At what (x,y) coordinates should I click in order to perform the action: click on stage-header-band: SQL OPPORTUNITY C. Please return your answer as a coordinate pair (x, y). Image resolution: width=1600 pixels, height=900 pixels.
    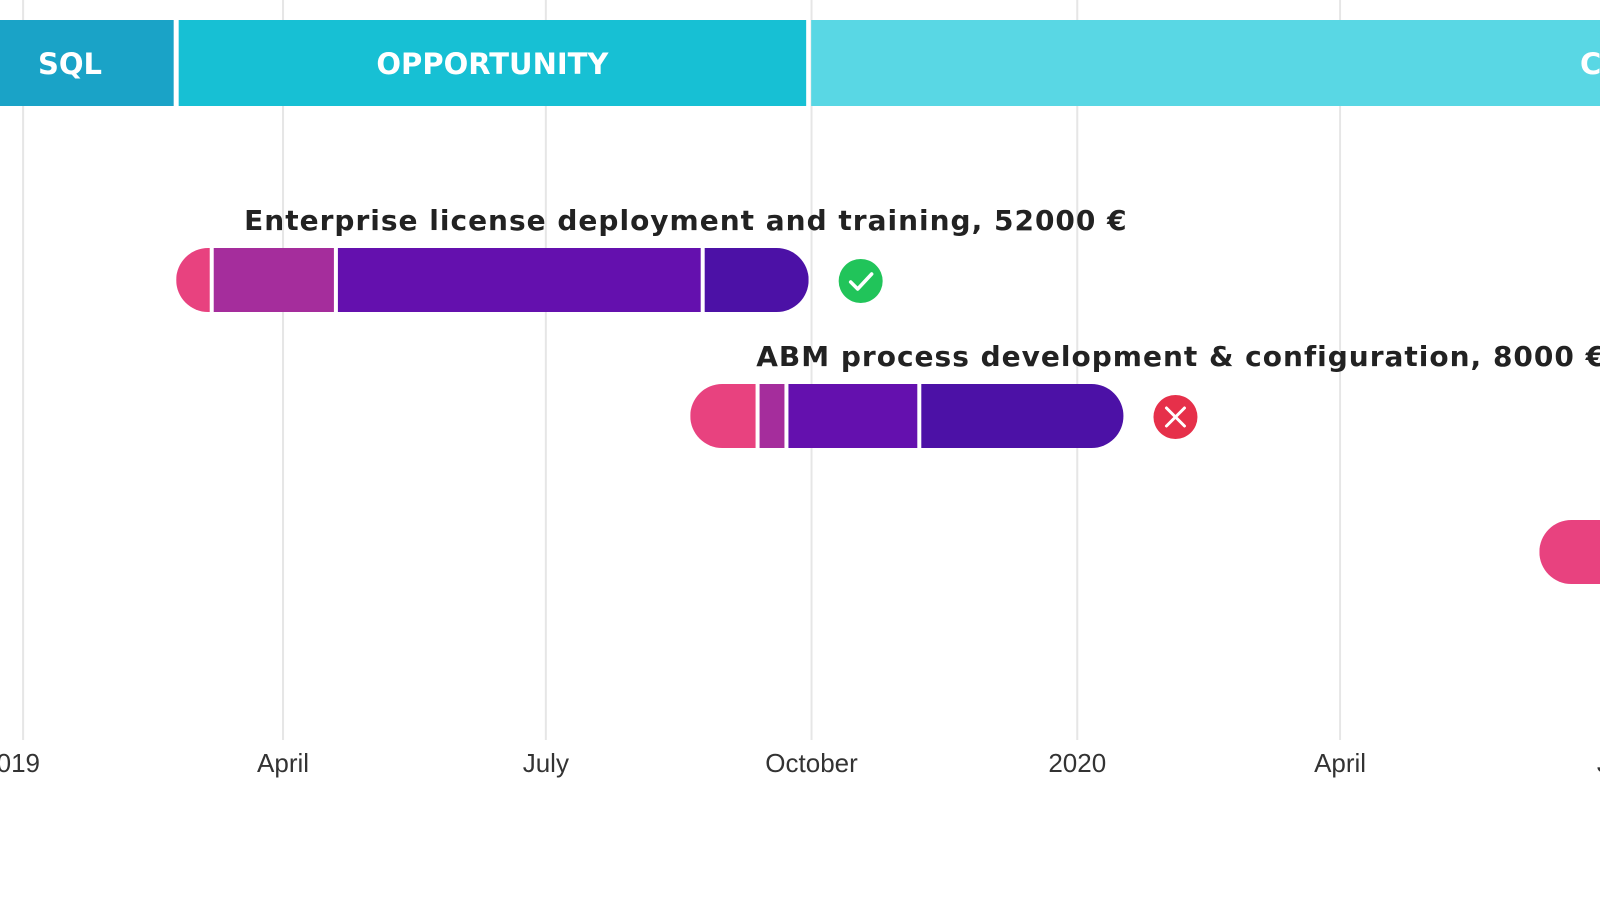
    Looking at the image, I should click on (800, 63).